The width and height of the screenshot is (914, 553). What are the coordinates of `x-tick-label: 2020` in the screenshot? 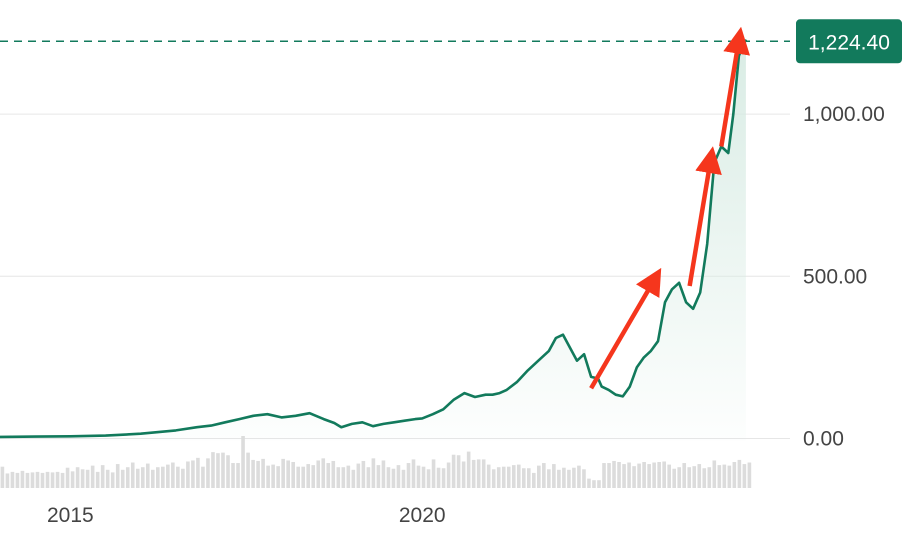 It's located at (422, 515).